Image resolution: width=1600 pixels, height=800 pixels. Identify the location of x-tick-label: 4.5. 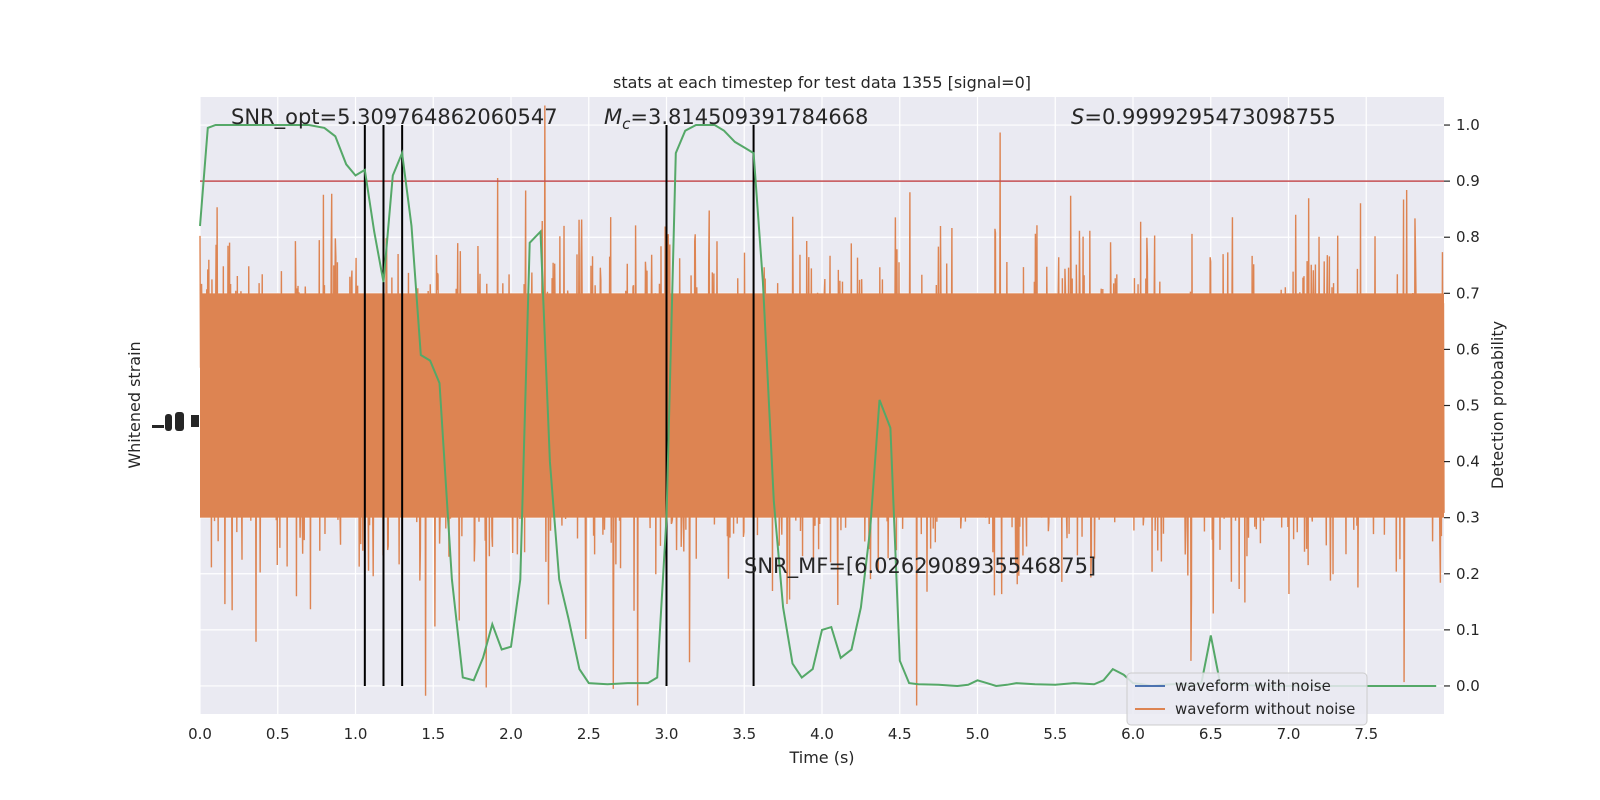
(900, 734).